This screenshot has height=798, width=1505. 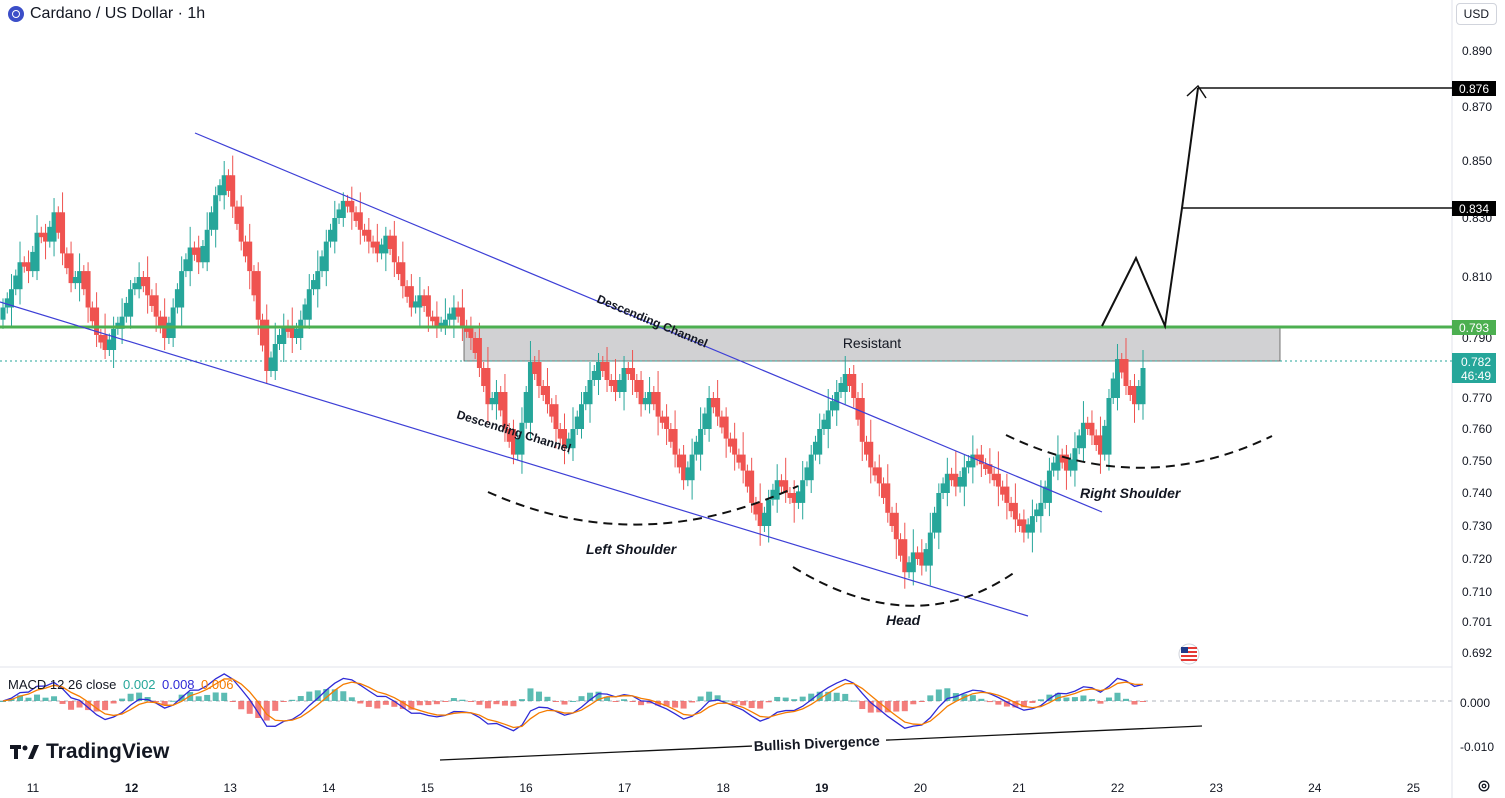 What do you see at coordinates (1019, 788) in the screenshot?
I see `time-tick-21: 21` at bounding box center [1019, 788].